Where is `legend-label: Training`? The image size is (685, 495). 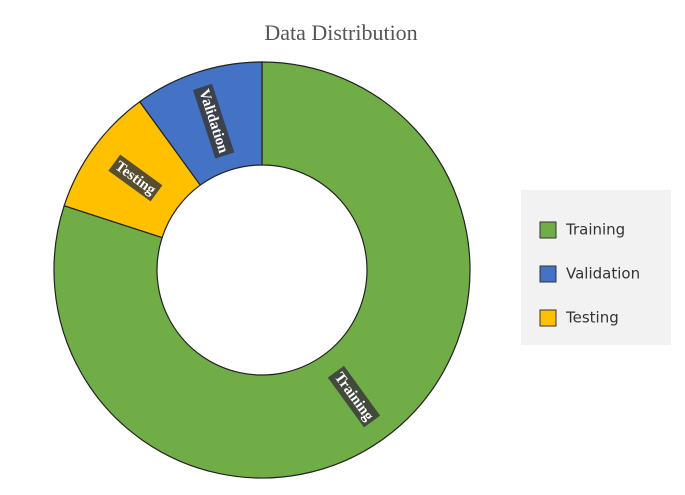
legend-label: Training is located at coordinates (595, 230).